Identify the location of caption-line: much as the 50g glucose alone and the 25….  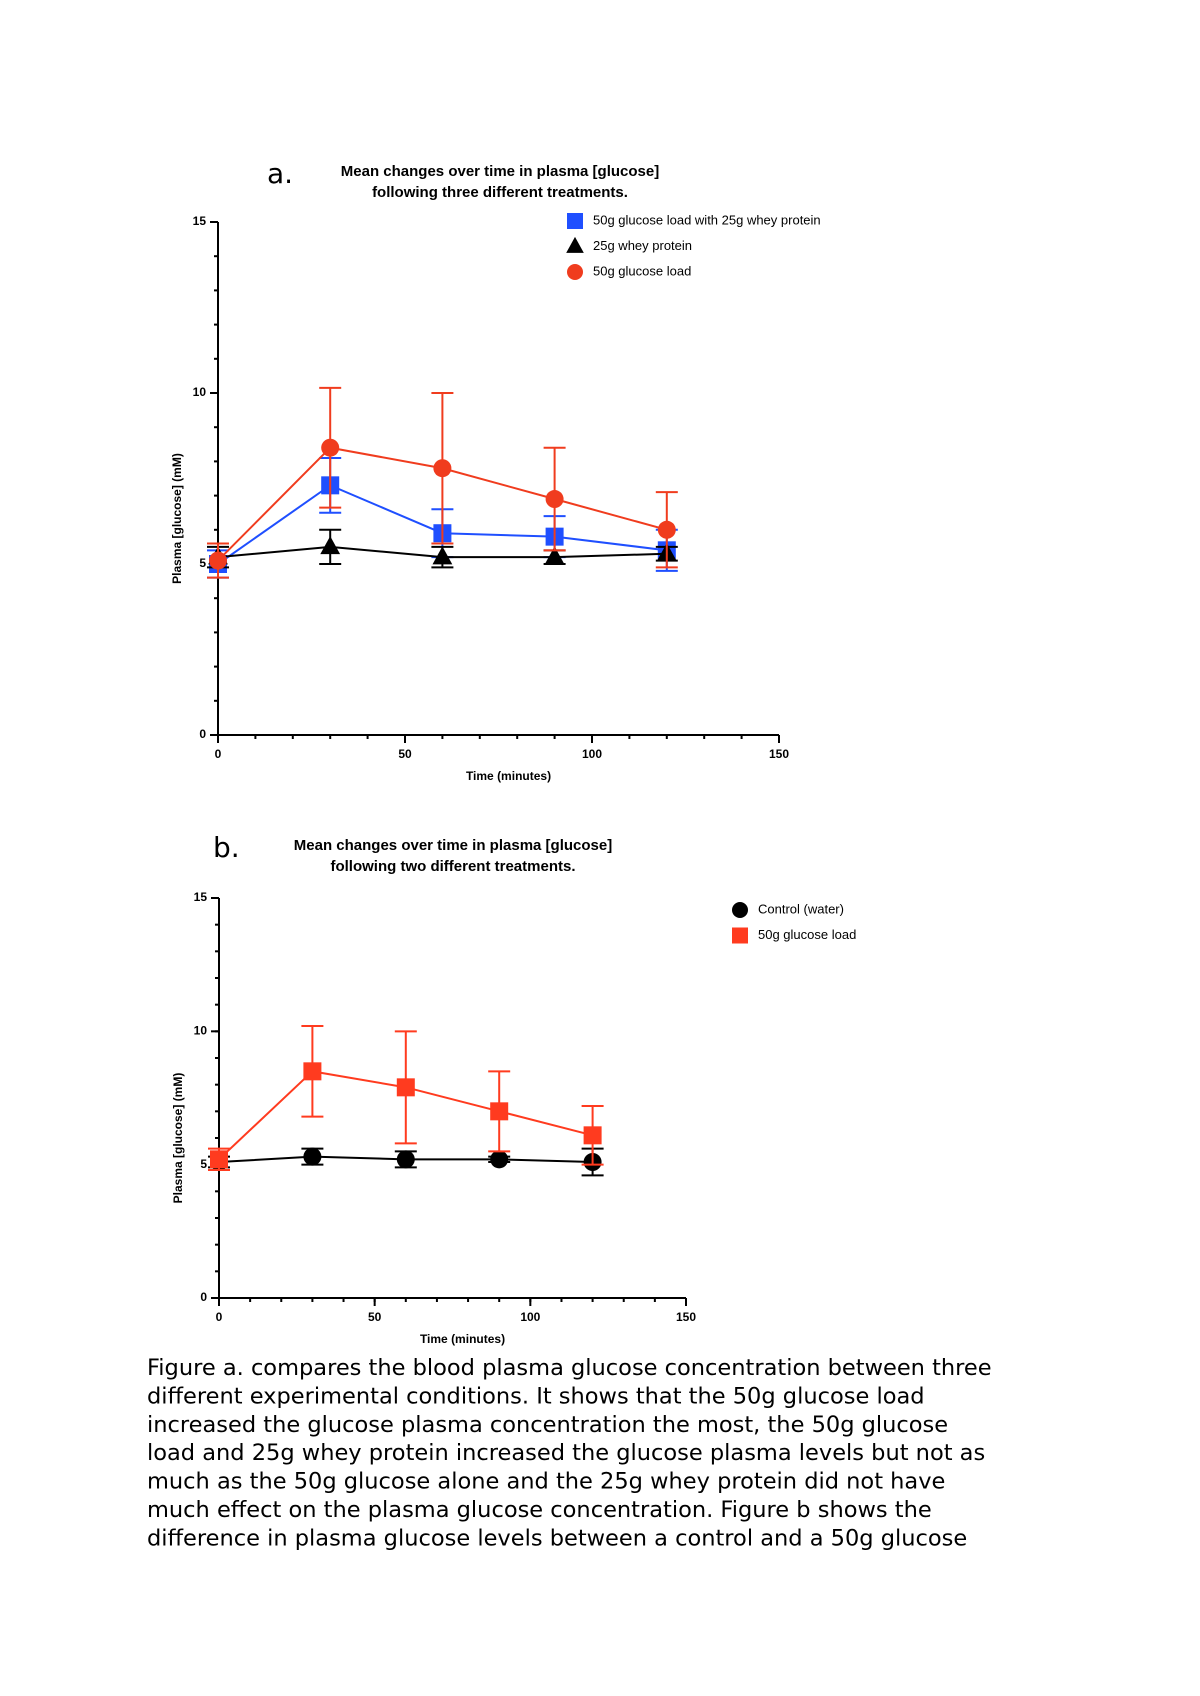
(546, 1482).